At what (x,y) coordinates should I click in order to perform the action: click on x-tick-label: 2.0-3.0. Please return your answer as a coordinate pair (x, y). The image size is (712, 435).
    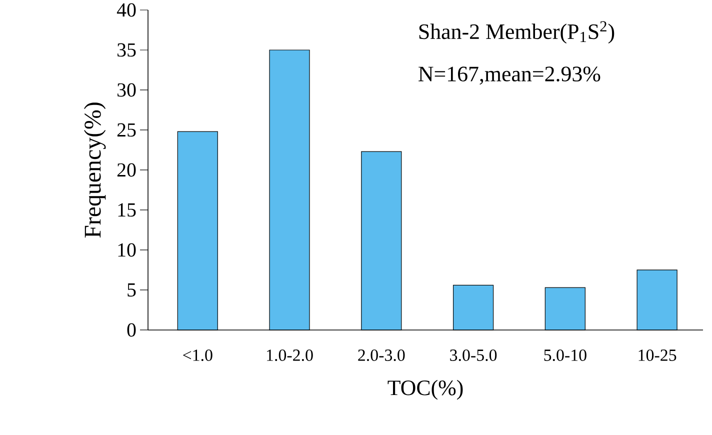
    Looking at the image, I should click on (381, 356).